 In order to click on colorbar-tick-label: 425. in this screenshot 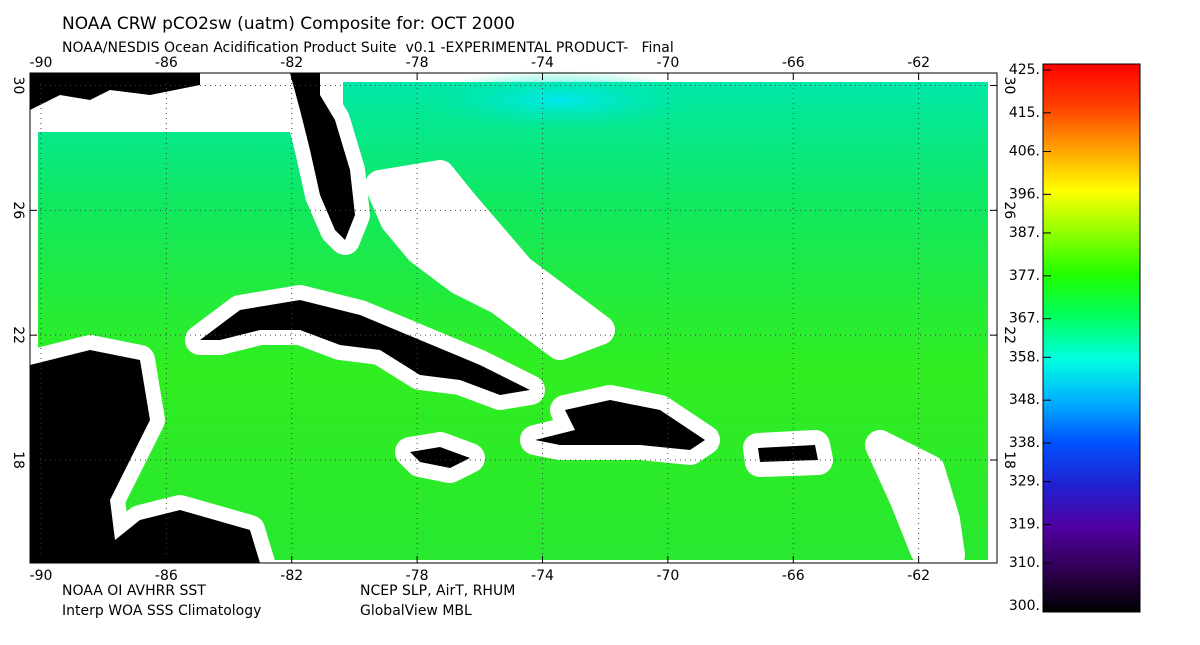, I will do `click(1024, 70)`.